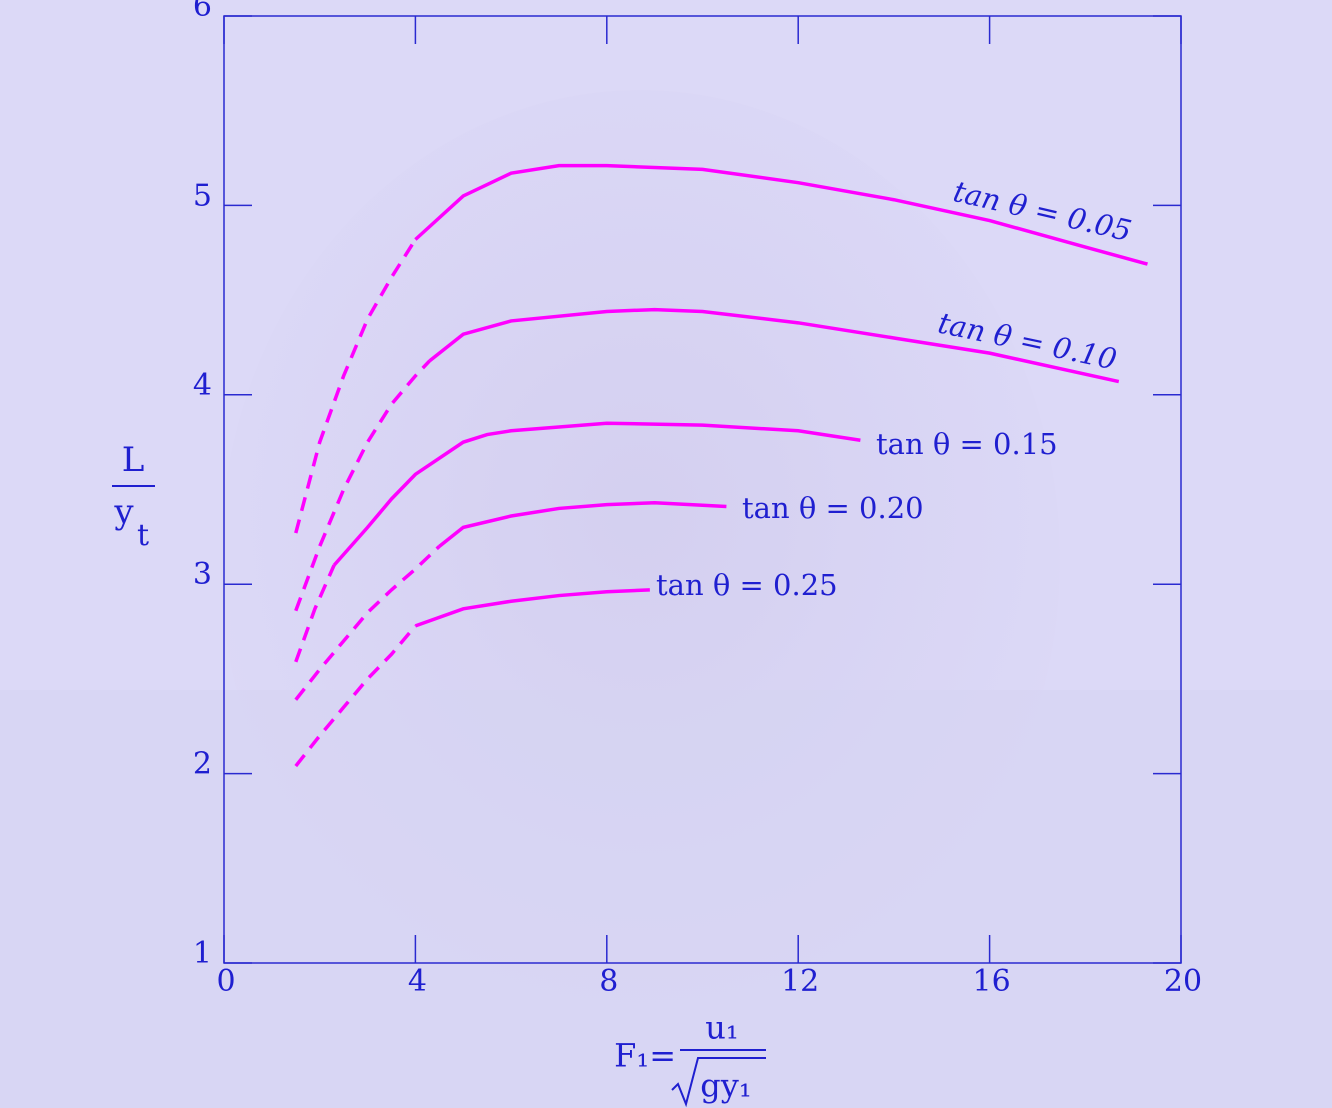 This screenshot has width=1332, height=1108. Describe the element at coordinates (833, 508) in the screenshot. I see `curve-label: tan θ = 0.20` at that location.